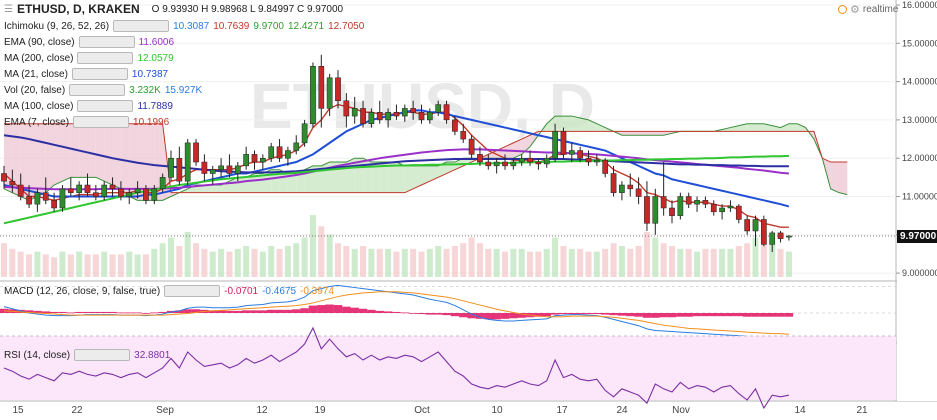 Image resolution: width=937 pixels, height=420 pixels. I want to click on symbol-menu-icon: ☰, so click(8, 9).